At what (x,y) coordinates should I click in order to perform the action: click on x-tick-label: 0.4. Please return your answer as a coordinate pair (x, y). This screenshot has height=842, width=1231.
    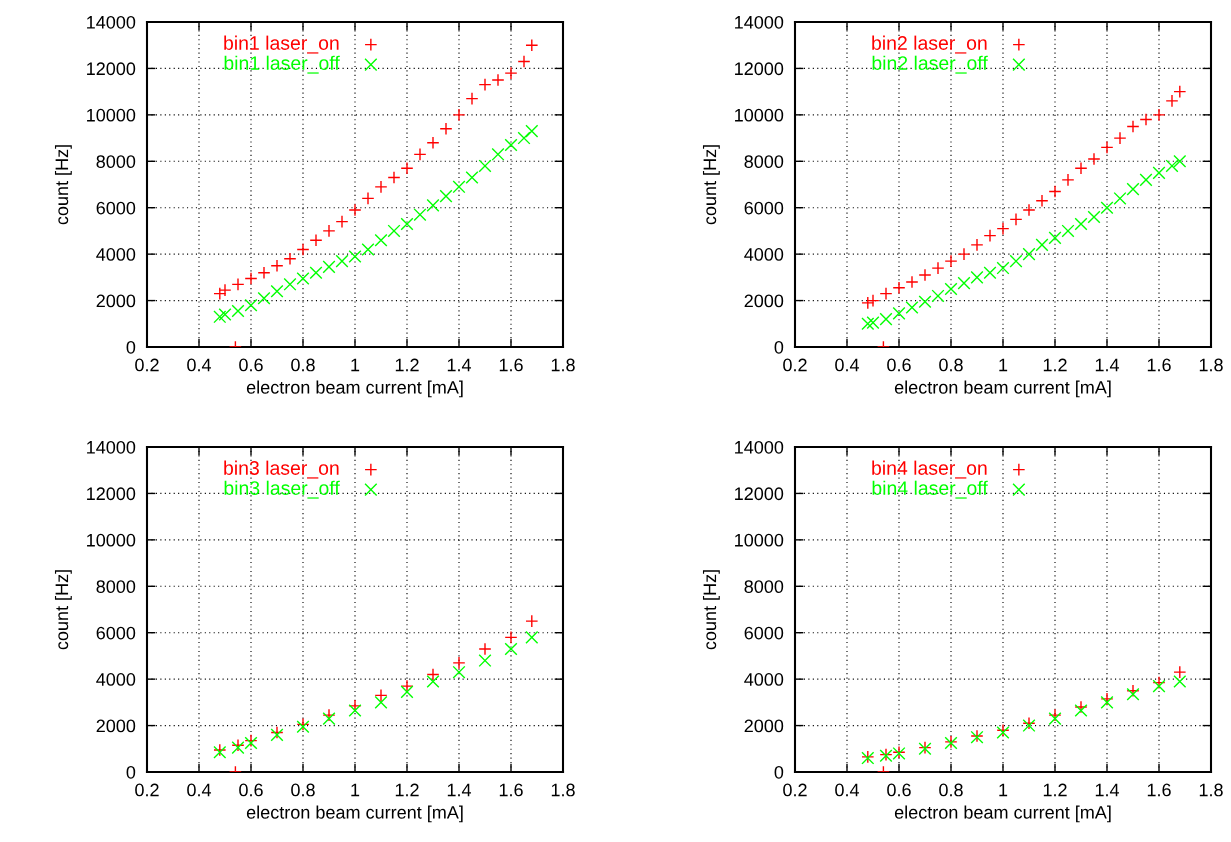
    Looking at the image, I should click on (199, 365).